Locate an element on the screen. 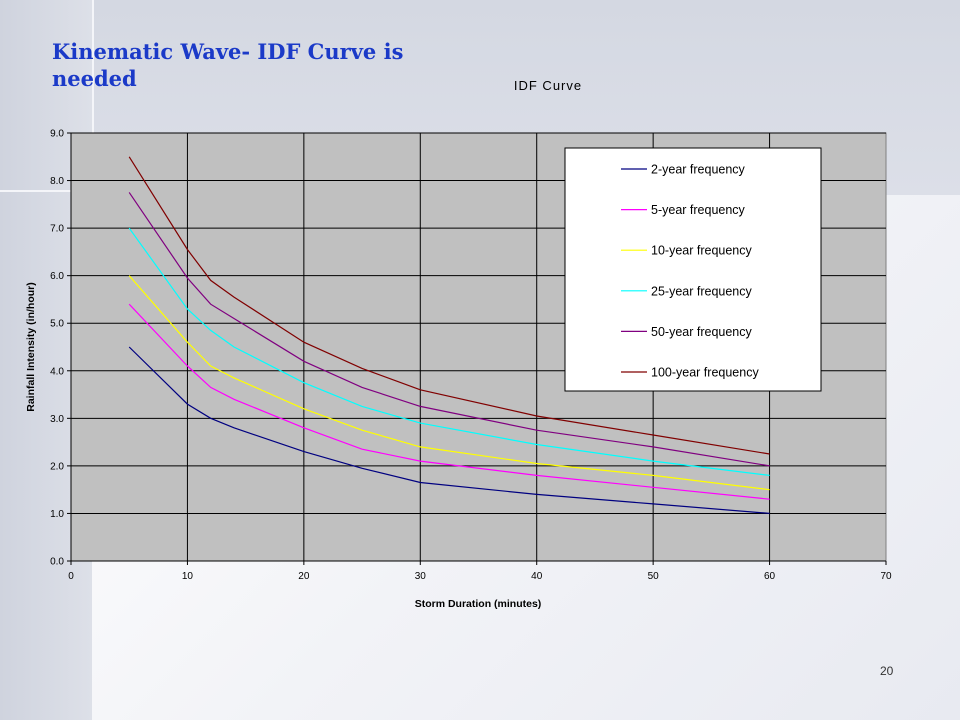 This screenshot has height=720, width=960. legend-label-50-year-frequency: 50-year frequency is located at coordinates (702, 332).